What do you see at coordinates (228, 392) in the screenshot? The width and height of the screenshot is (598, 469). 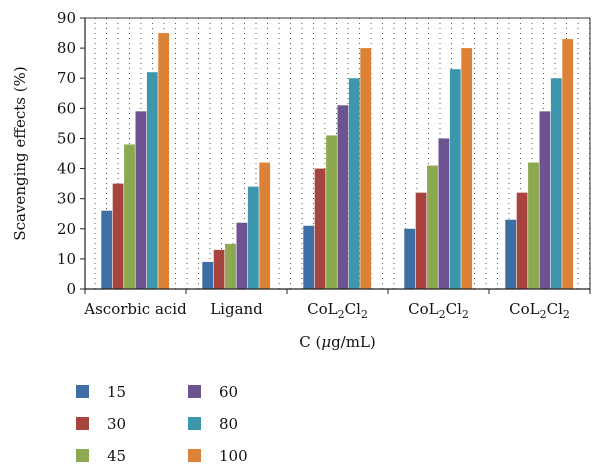 I see `legend-label-60: 60` at bounding box center [228, 392].